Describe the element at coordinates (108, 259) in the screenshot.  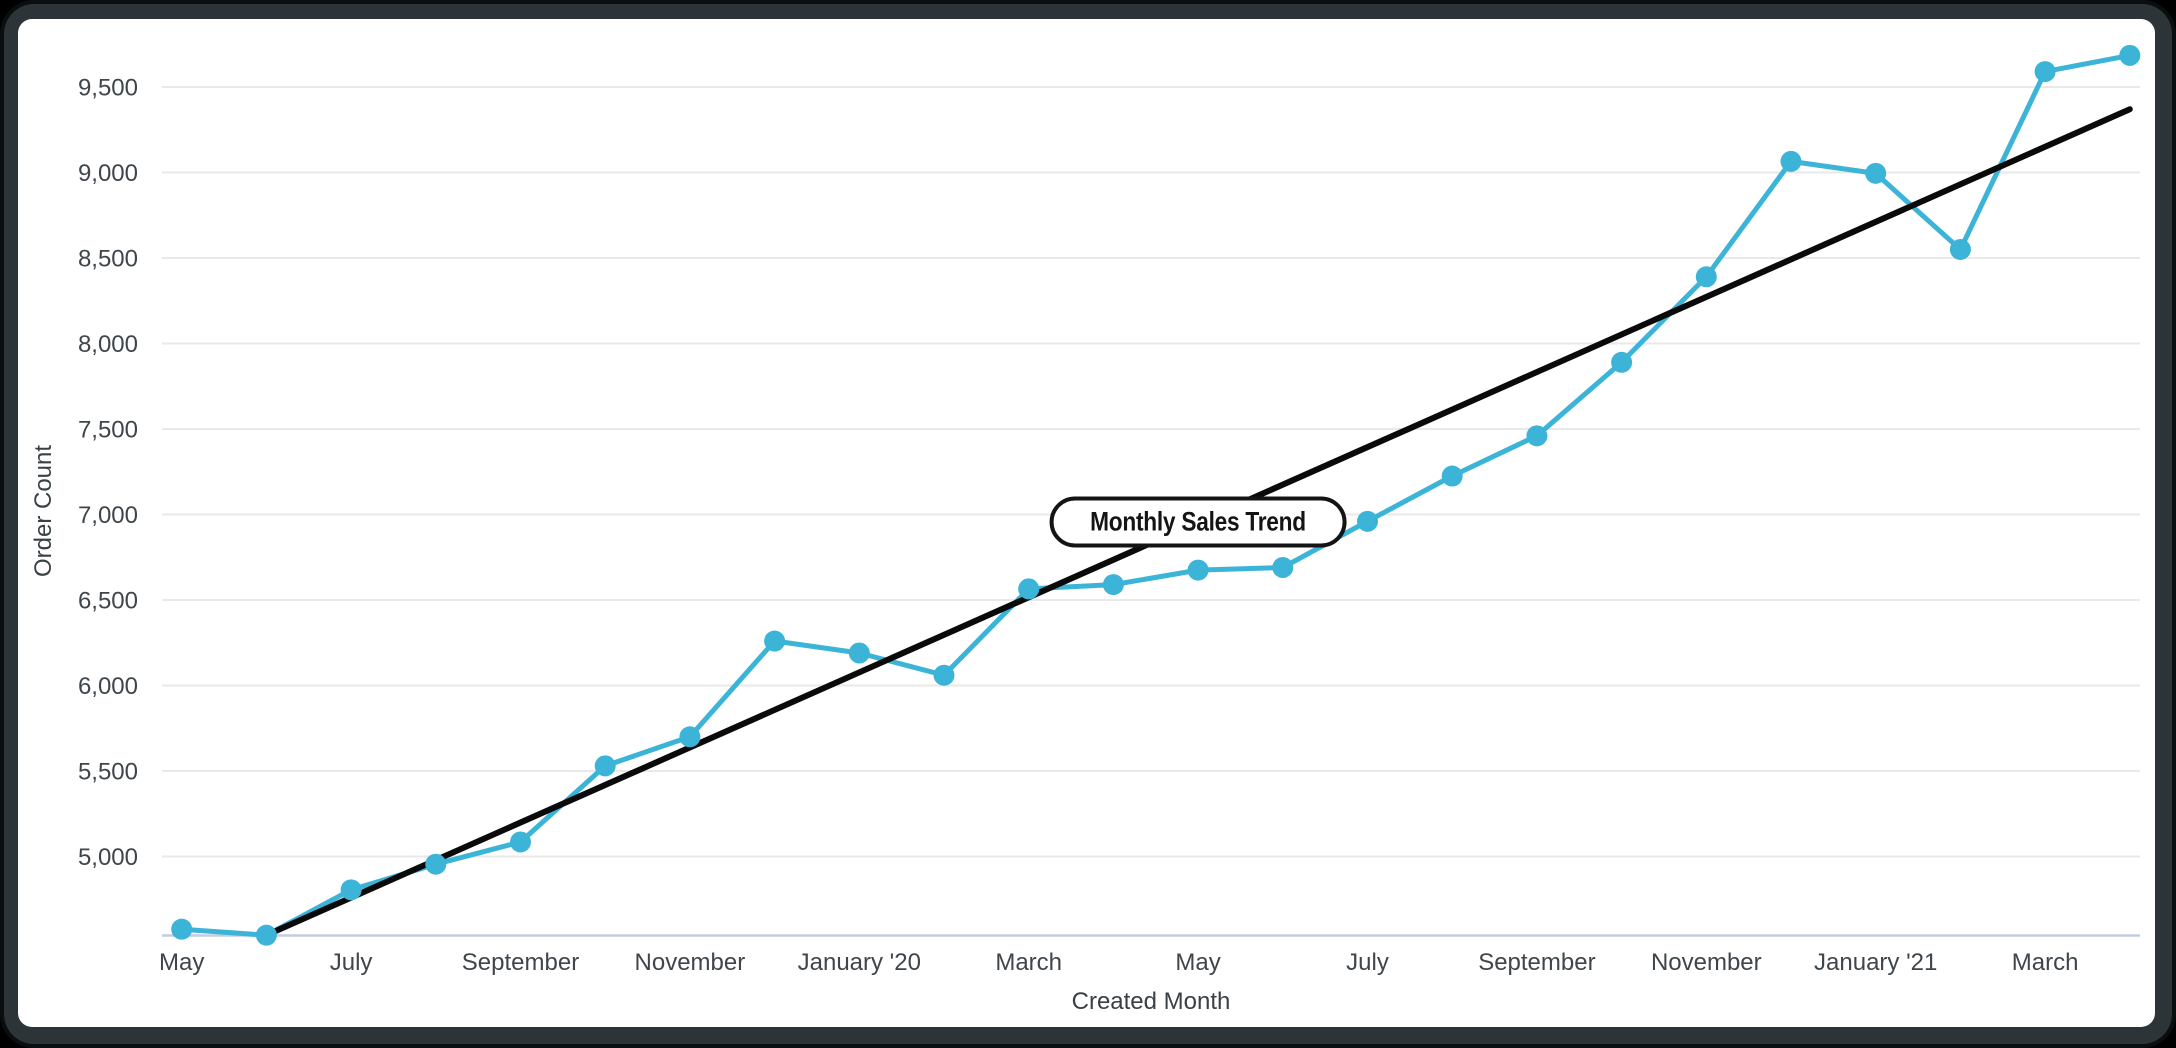
I see `y-tick-label: 8,500` at that location.